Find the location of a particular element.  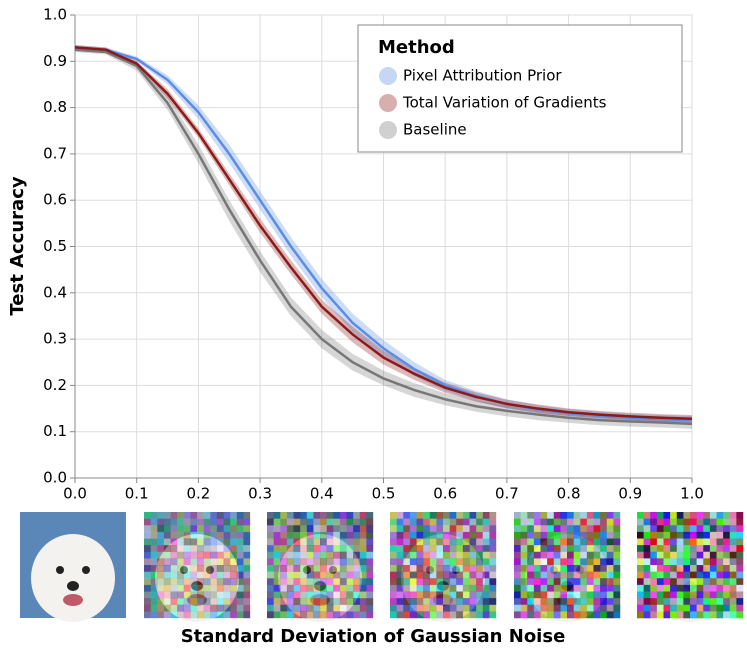

x-axis-label: Standard Deviation of Gaussian Noise is located at coordinates (373, 636).